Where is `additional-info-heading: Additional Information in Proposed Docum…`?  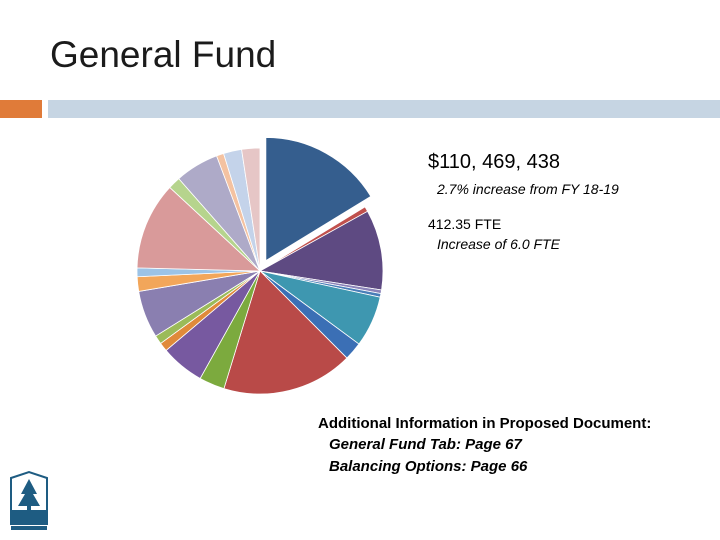
additional-info-heading: Additional Information in Proposed Docum… is located at coordinates (485, 423).